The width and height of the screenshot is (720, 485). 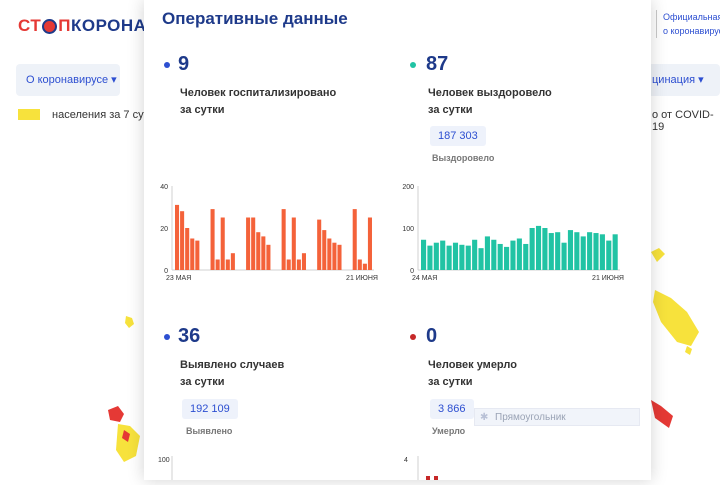 What do you see at coordinates (463, 158) in the screenshot?
I see `recovered-total-label: Выздоровело` at bounding box center [463, 158].